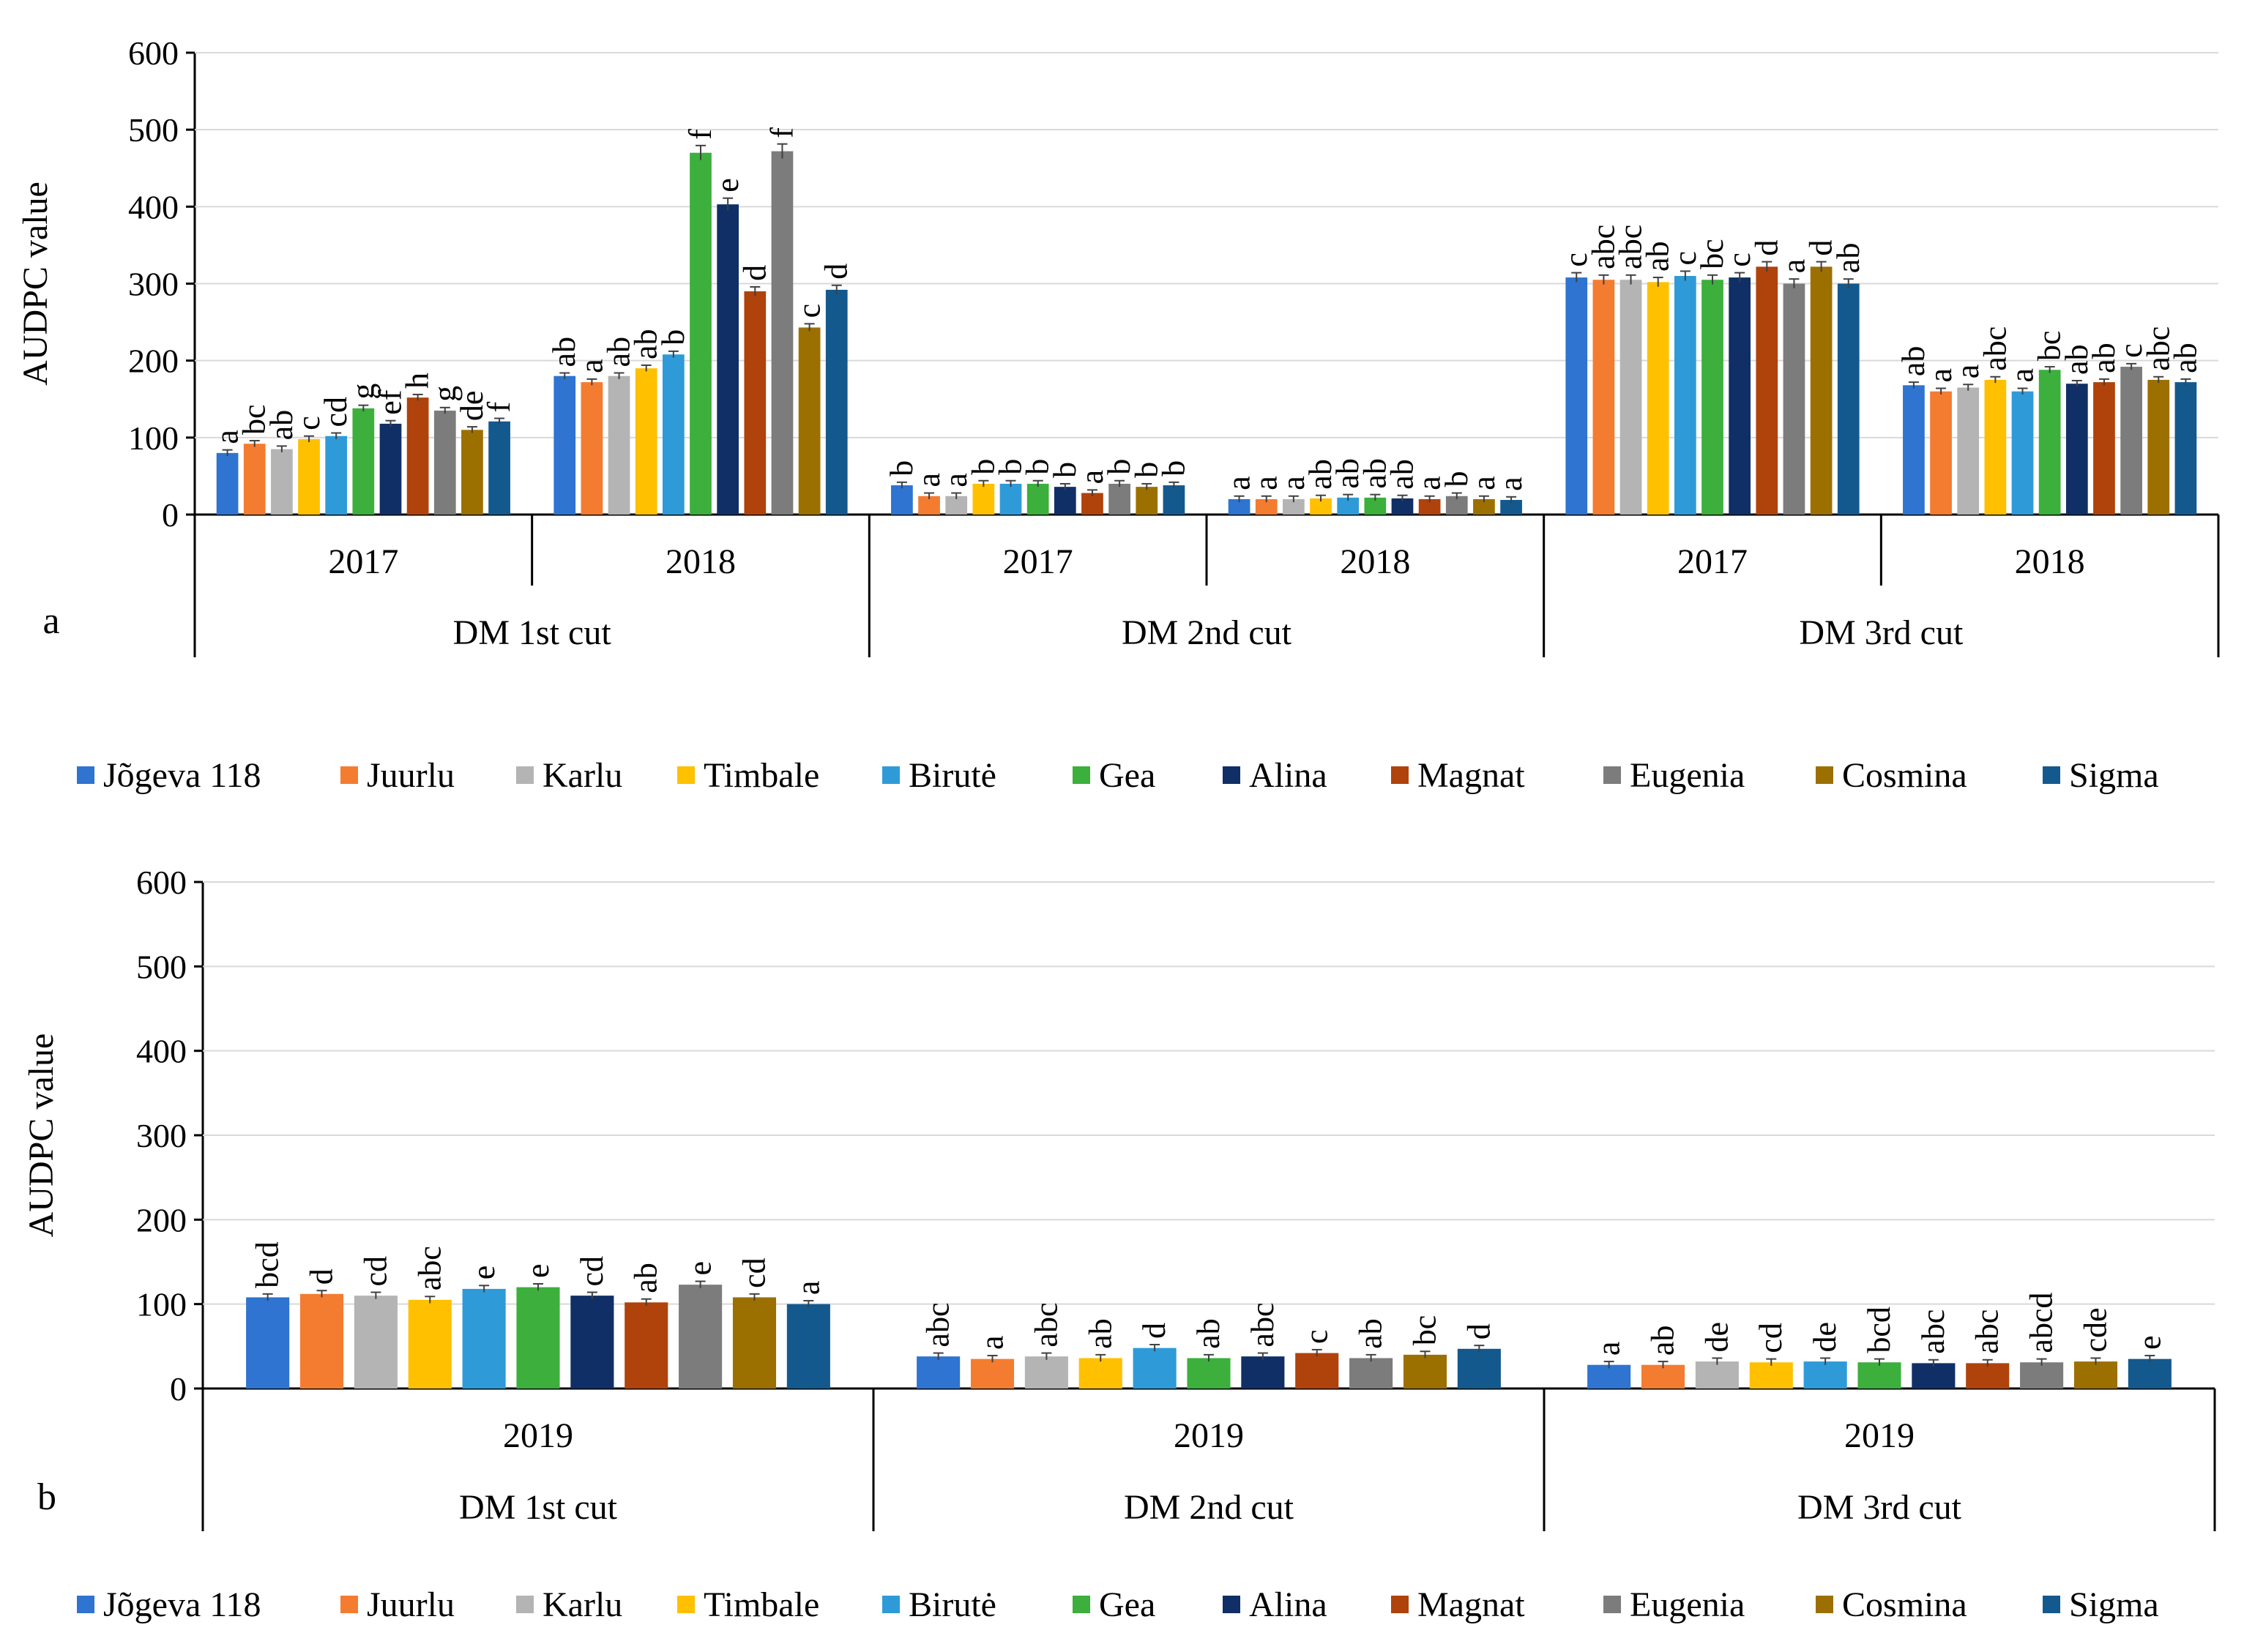  Describe the element at coordinates (161, 882) in the screenshot. I see `y-tick-label: 600` at that location.